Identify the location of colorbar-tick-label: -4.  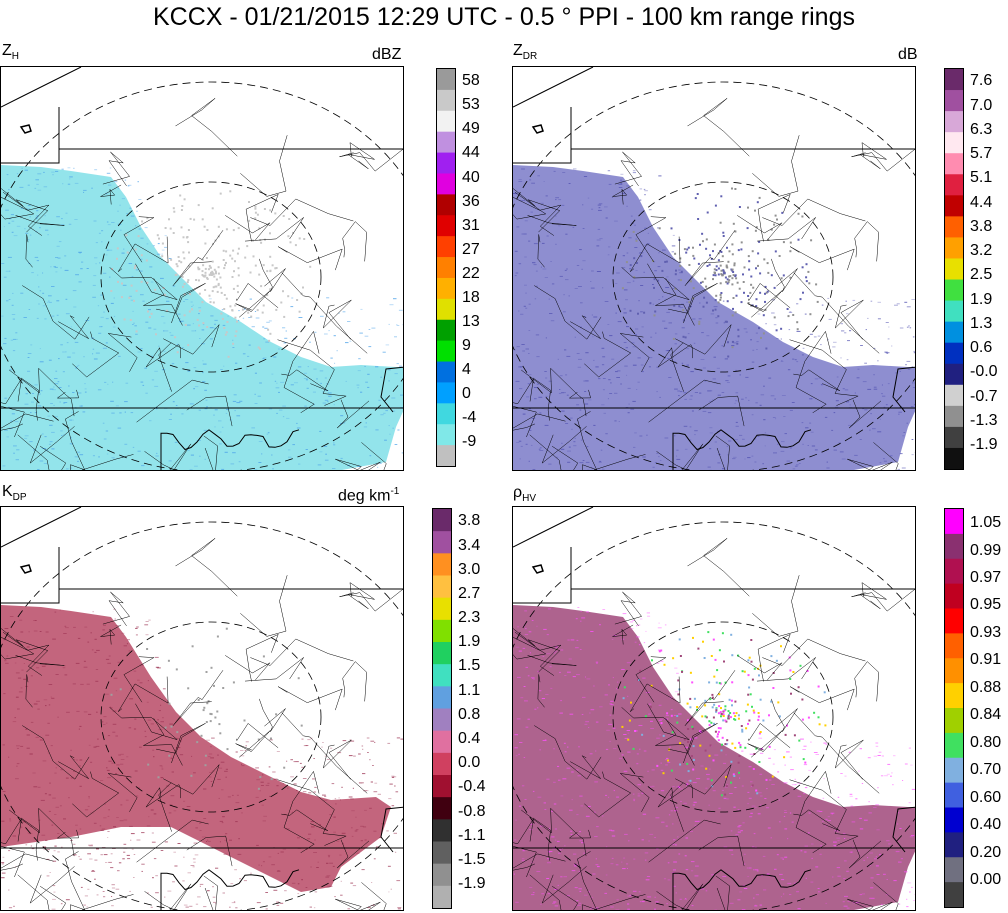
(469, 418).